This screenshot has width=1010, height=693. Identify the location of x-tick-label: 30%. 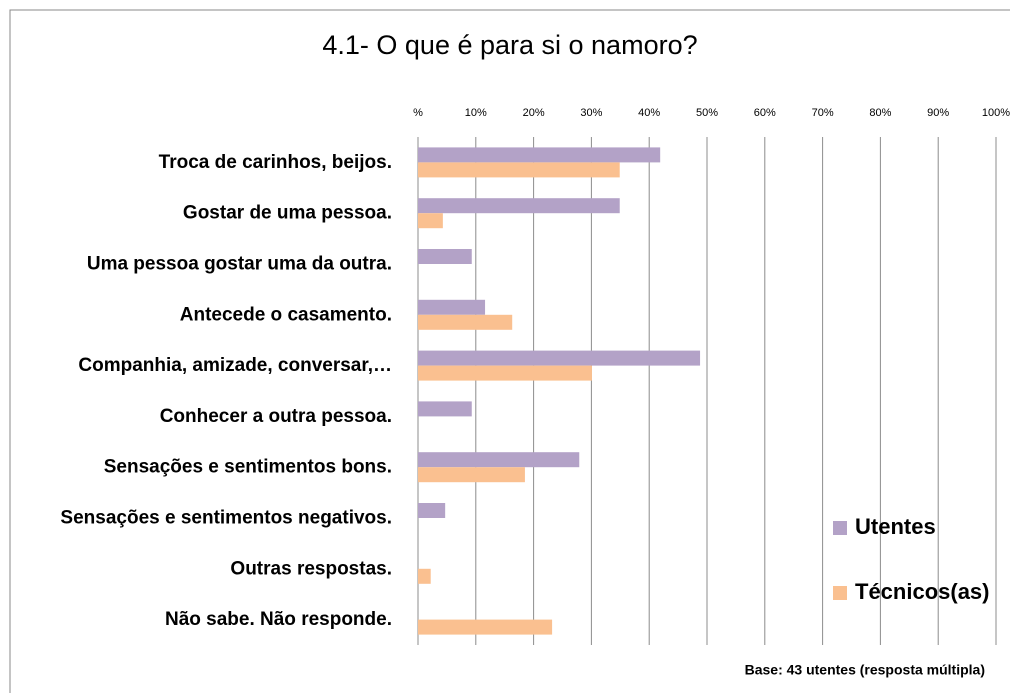
(591, 113).